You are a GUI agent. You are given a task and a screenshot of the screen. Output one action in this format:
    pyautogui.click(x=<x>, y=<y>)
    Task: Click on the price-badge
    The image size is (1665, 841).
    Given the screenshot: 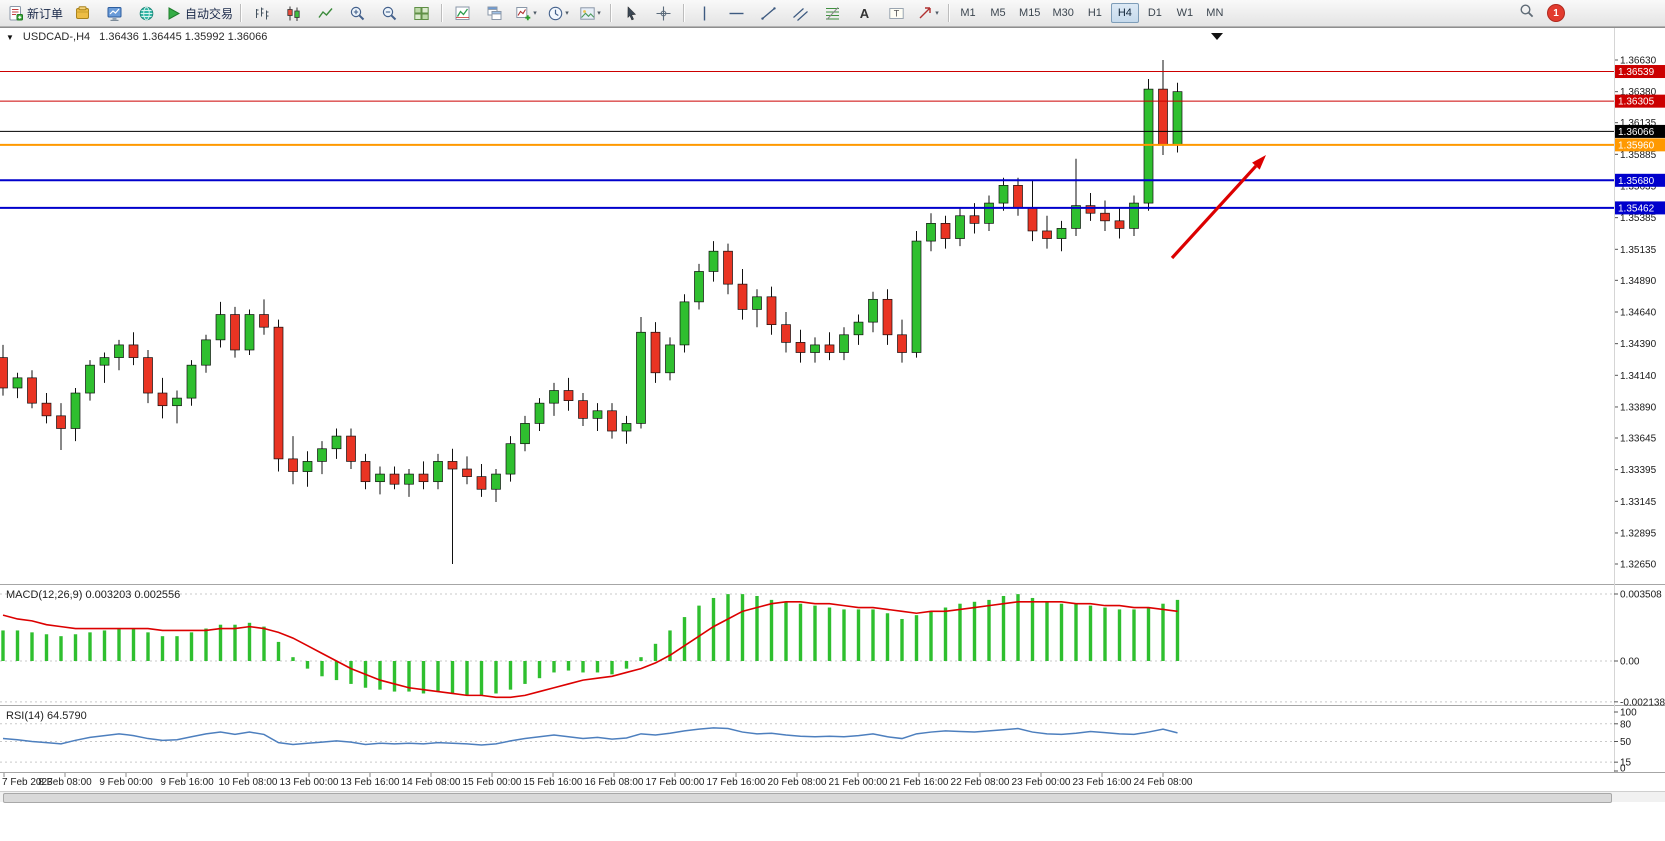 What is the action you would take?
    pyautogui.click(x=1640, y=131)
    